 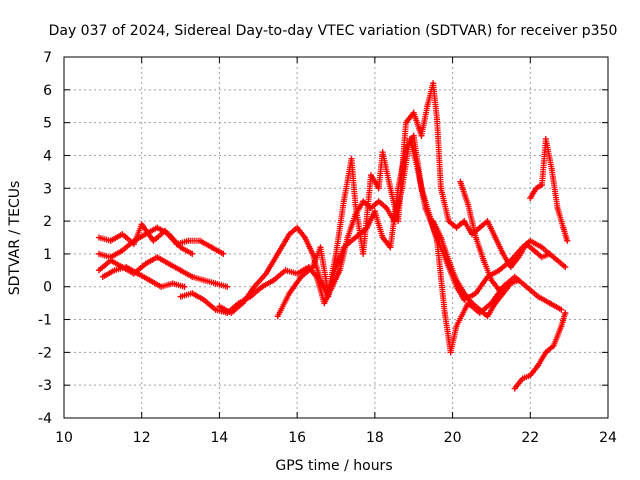 What do you see at coordinates (47, 91) in the screenshot?
I see `y-tick-label: 6` at bounding box center [47, 91].